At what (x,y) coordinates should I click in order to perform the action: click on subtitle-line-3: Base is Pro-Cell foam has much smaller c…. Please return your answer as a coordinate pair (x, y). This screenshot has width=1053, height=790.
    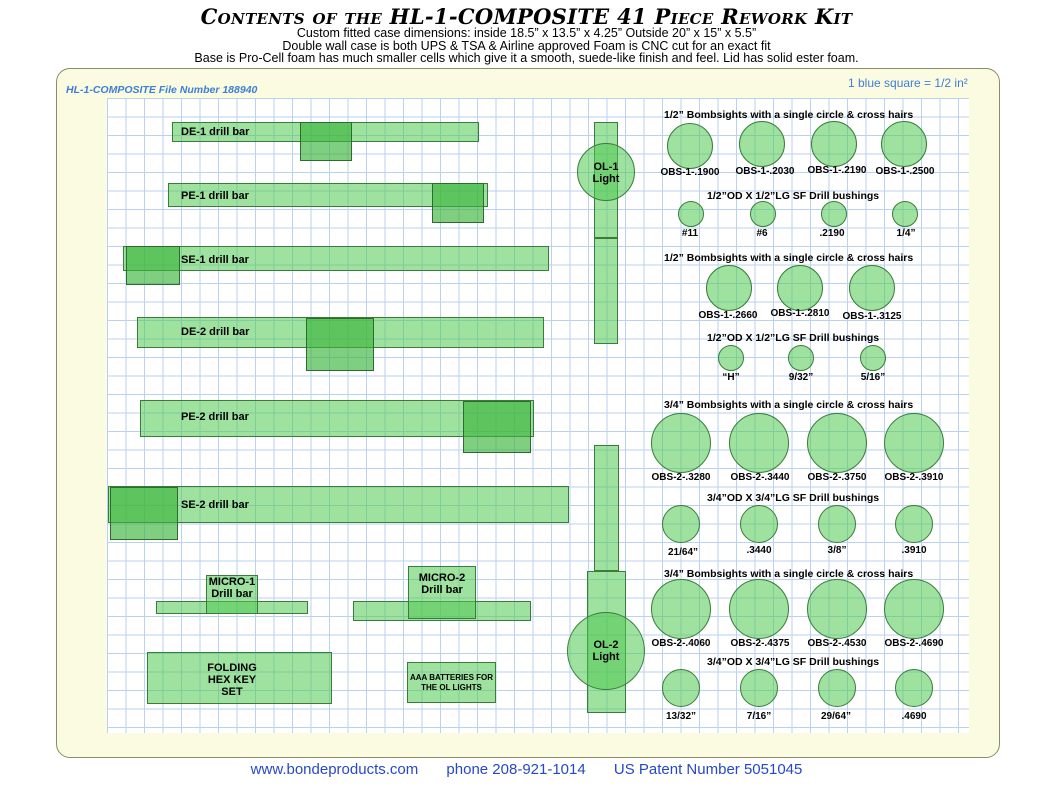
    Looking at the image, I should click on (526, 58).